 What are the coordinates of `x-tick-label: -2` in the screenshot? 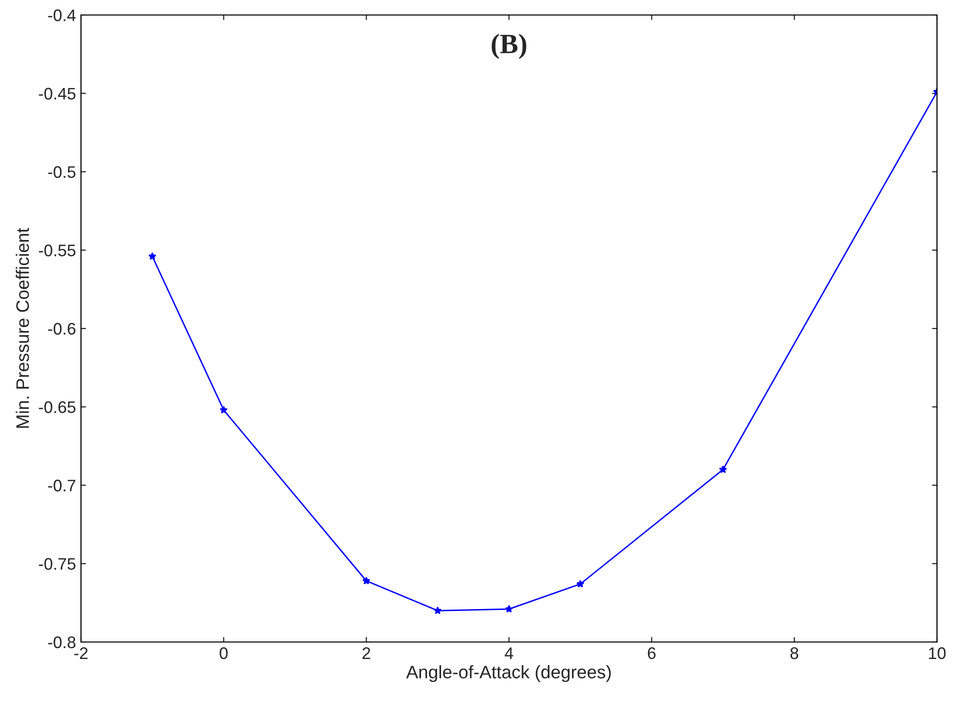 It's located at (81, 653).